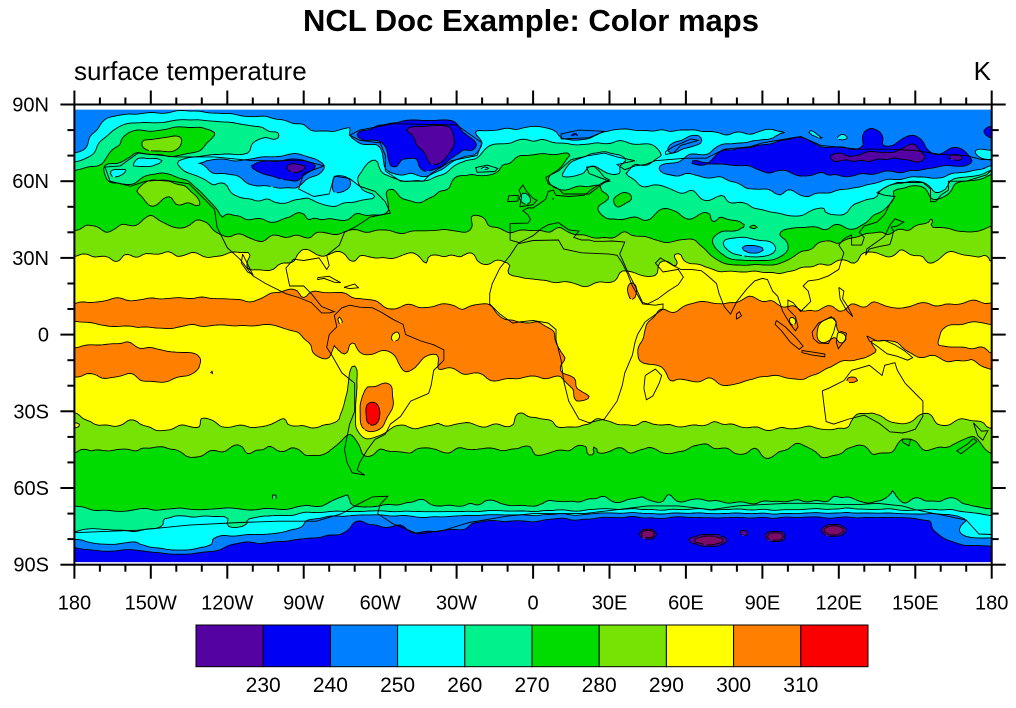 The height and width of the screenshot is (708, 1016). What do you see at coordinates (531, 20) in the screenshot?
I see `svg-text: NCL Doc Example: Color maps` at bounding box center [531, 20].